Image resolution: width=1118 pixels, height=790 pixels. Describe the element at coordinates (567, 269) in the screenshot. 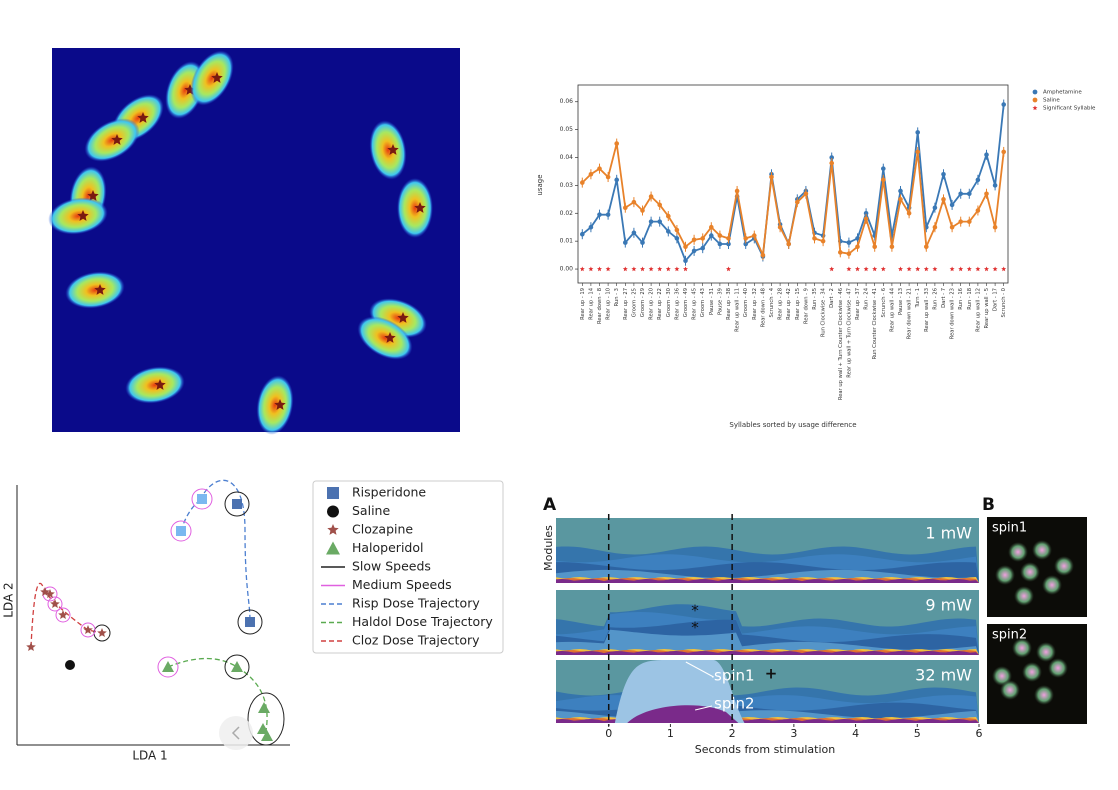

I see `y-tick-label: 0.00` at that location.